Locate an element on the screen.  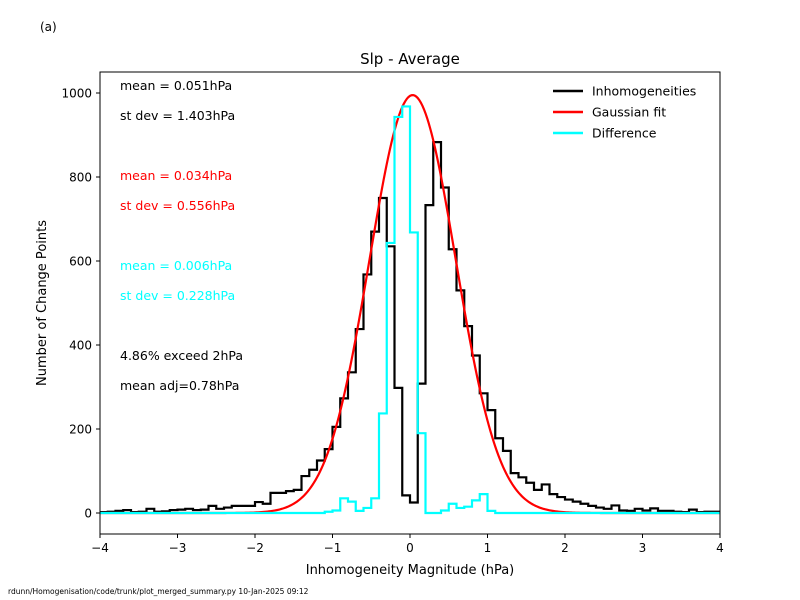
stat-annotation: st dev = 0.228hPa is located at coordinates (177, 295).